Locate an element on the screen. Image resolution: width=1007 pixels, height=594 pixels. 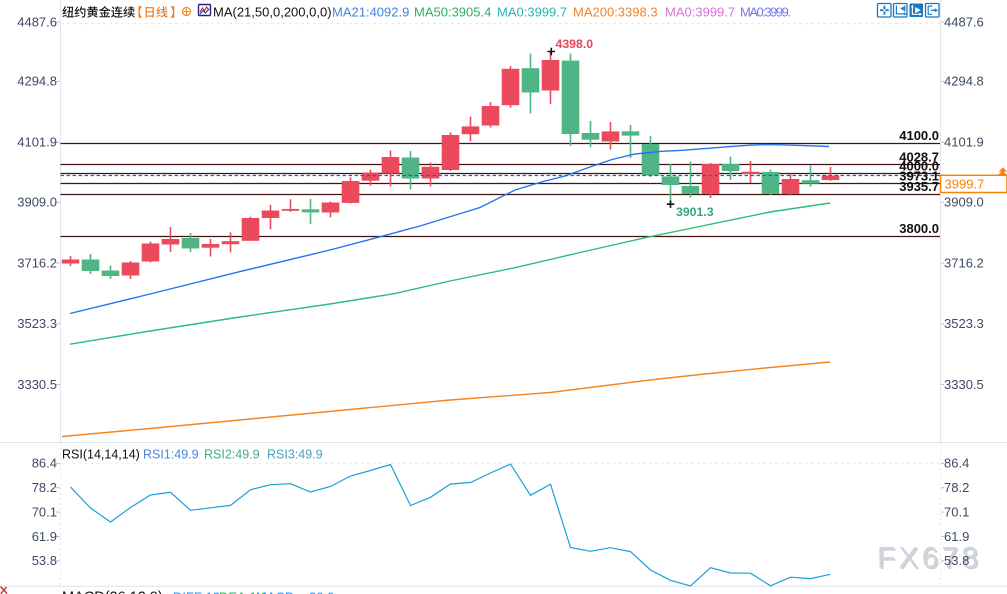
svg-text: MA200:3398.3 is located at coordinates (615, 12).